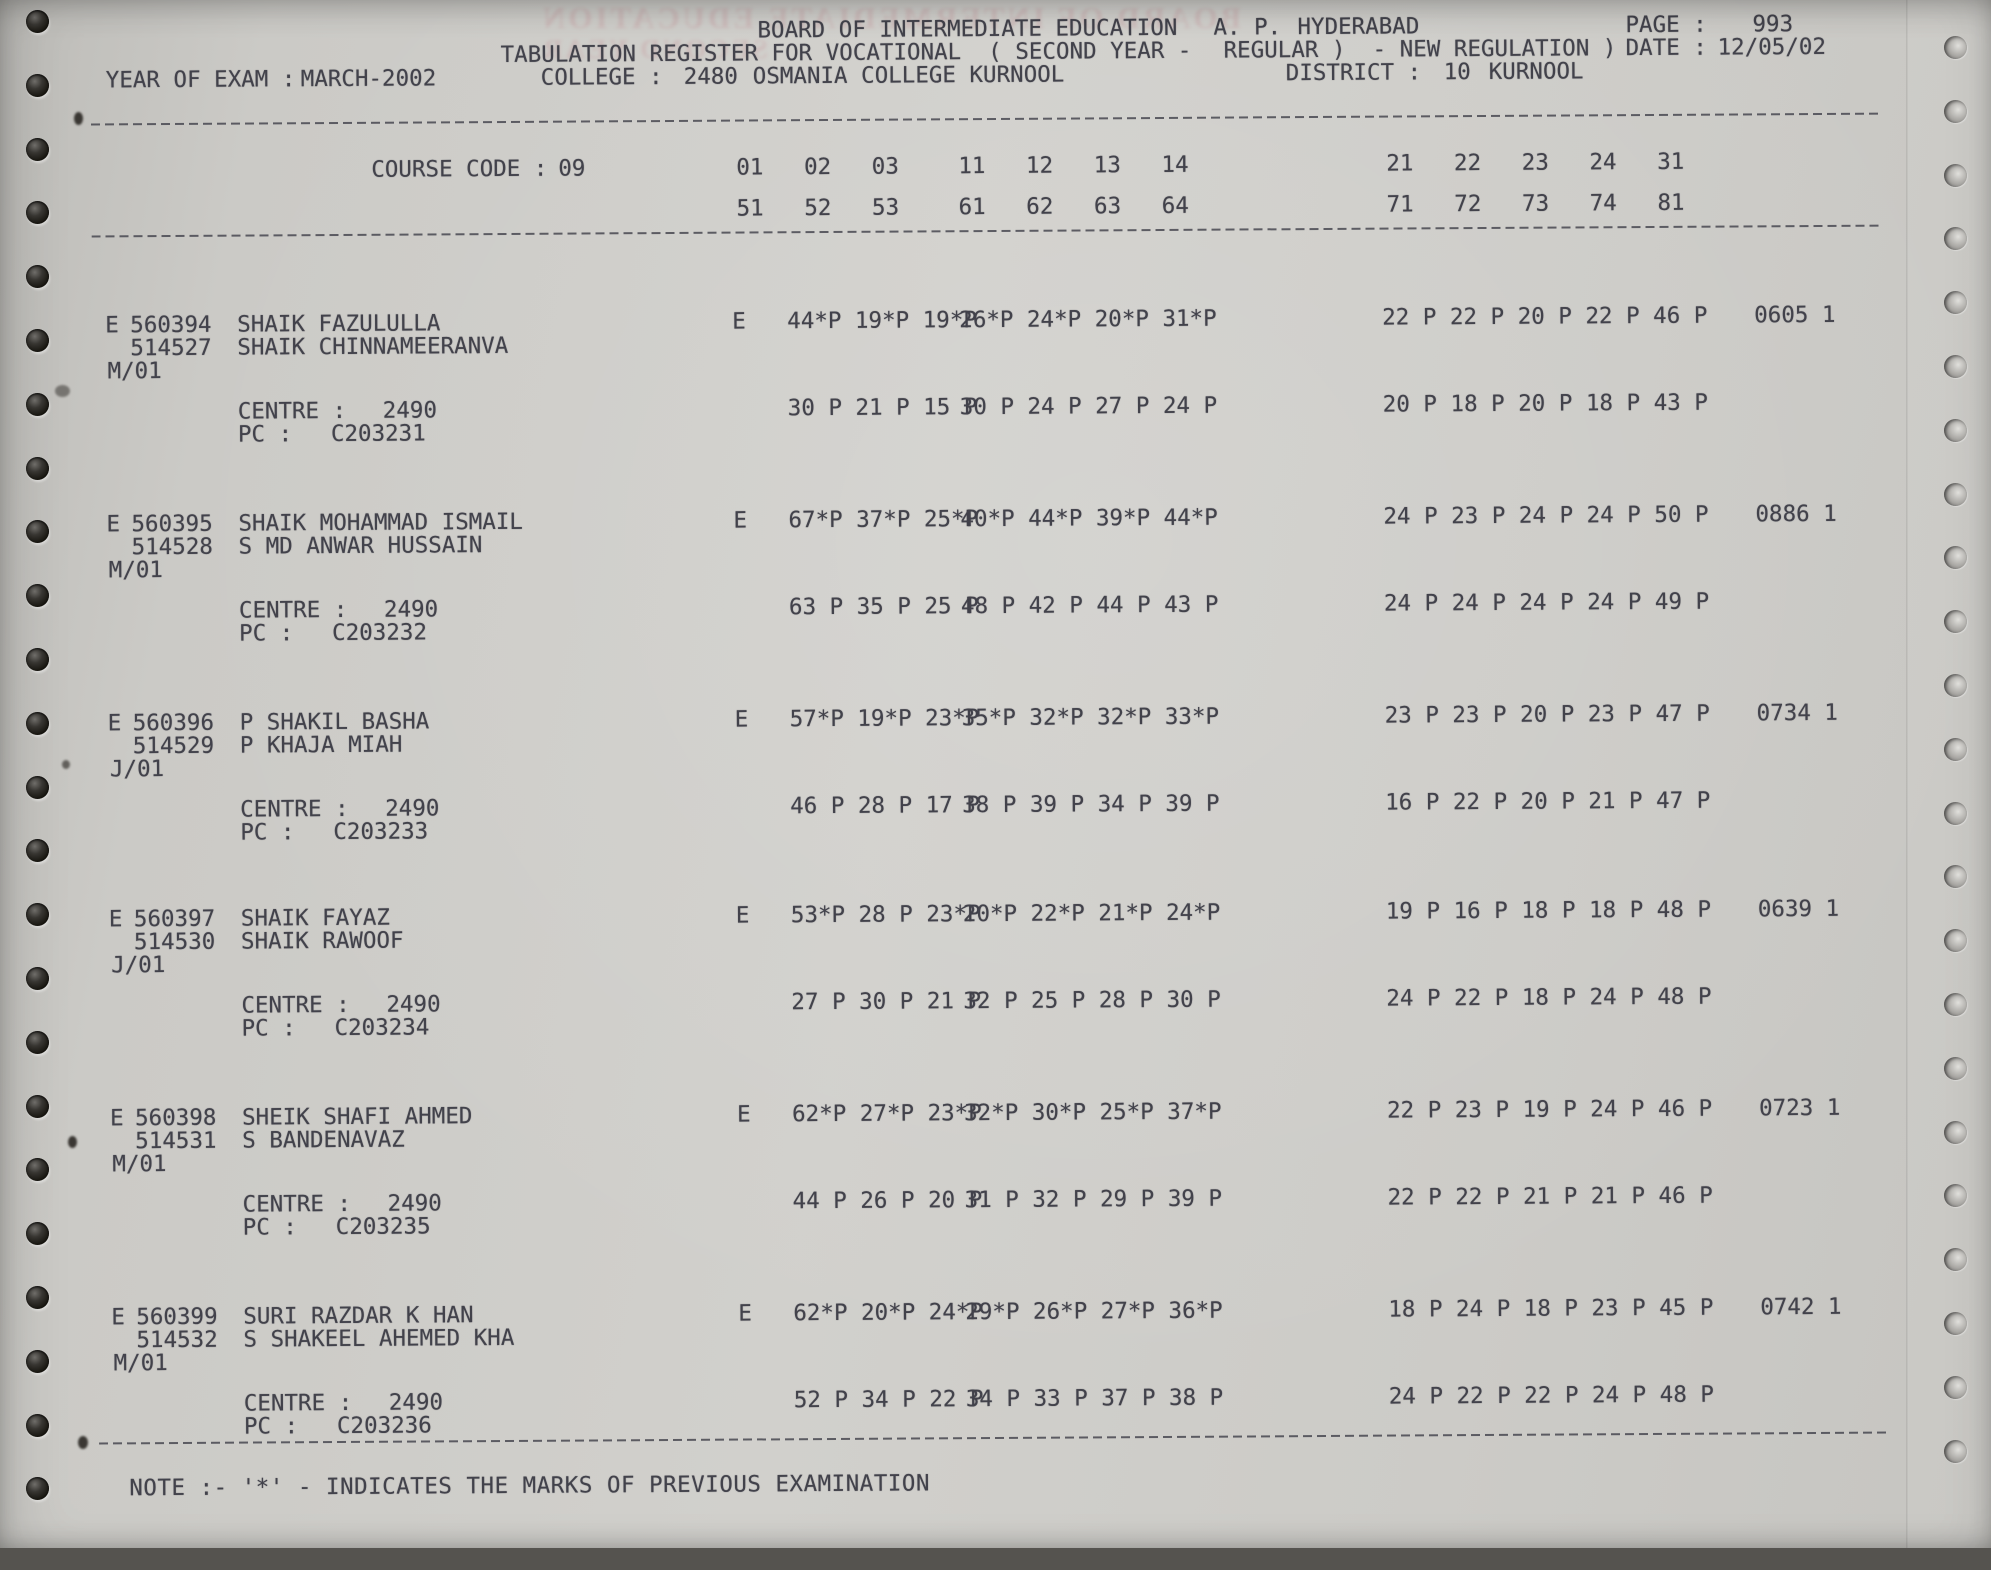  I want to click on marks-row1-group2: 35*P 32*P 32*P 33*P, so click(1090, 717).